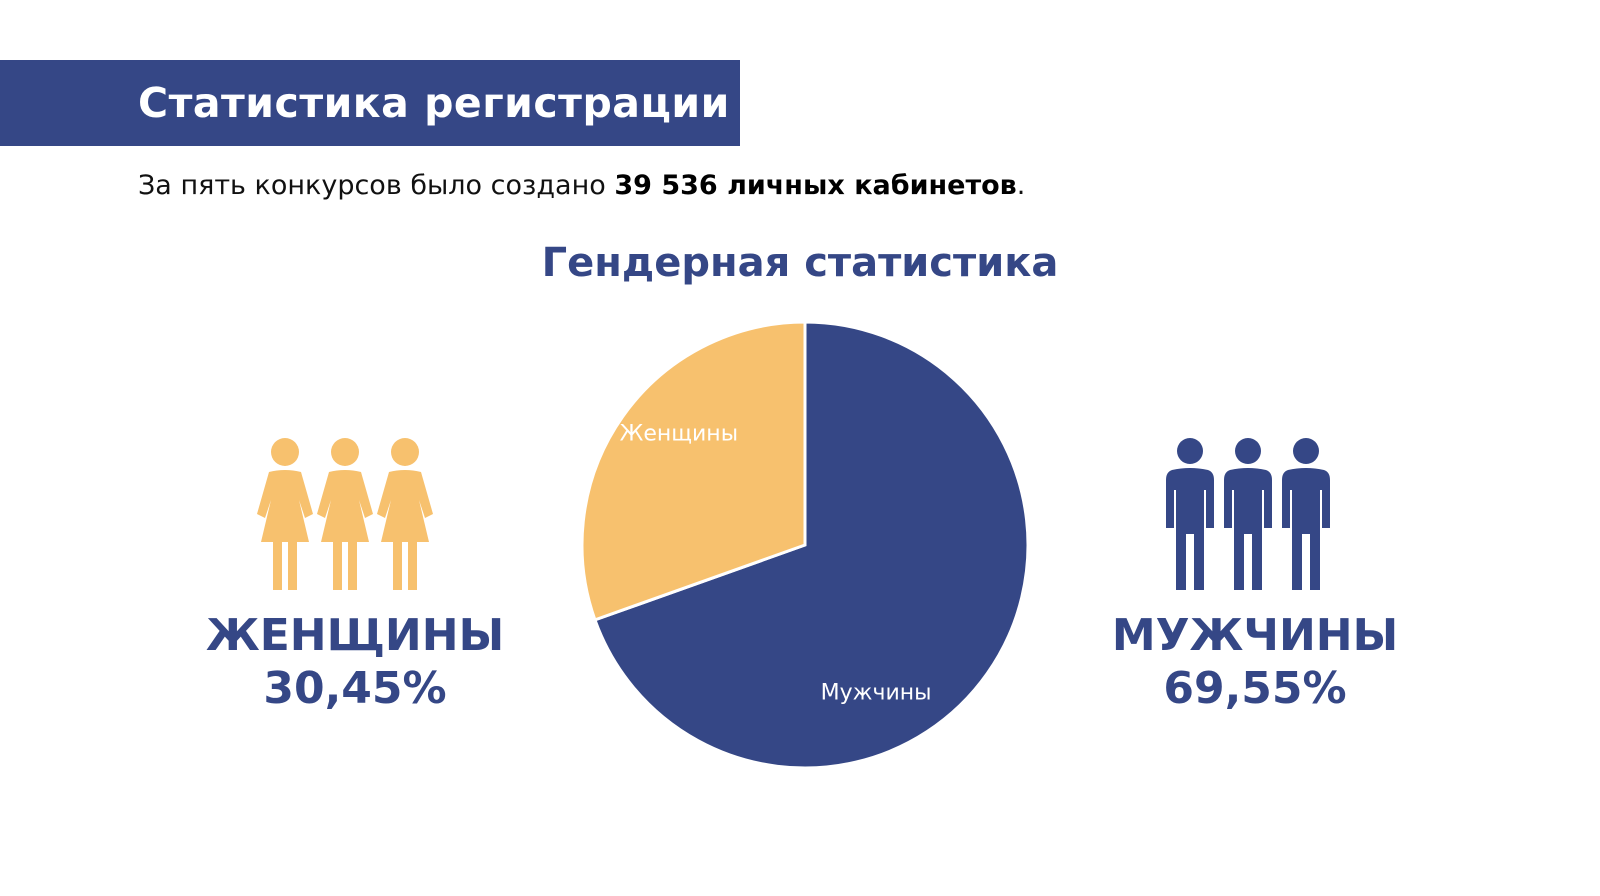 This screenshot has width=1600, height=896. I want to click on men-stat: МУЖЧИНЫ 69,55%, so click(1255, 663).